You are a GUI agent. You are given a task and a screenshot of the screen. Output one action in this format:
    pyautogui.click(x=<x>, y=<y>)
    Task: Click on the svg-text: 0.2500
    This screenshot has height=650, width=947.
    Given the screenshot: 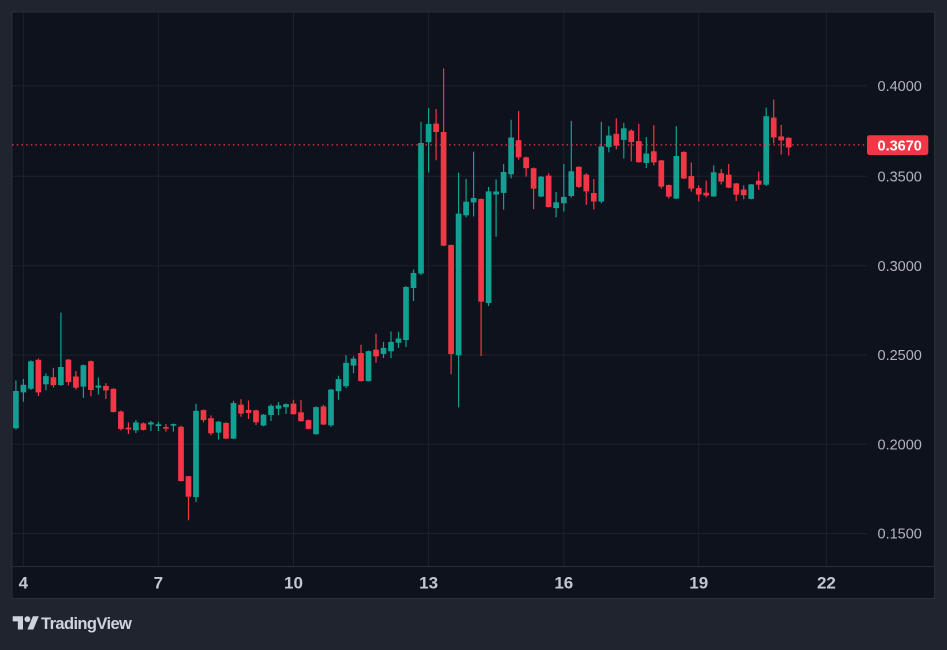 What is the action you would take?
    pyautogui.click(x=900, y=356)
    